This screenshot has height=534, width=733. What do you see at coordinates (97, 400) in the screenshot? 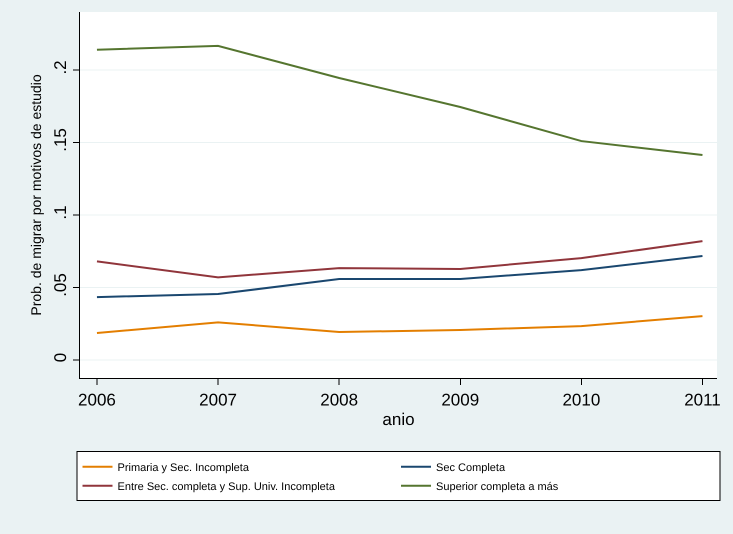
I see `x-tick-label: 2006` at bounding box center [97, 400].